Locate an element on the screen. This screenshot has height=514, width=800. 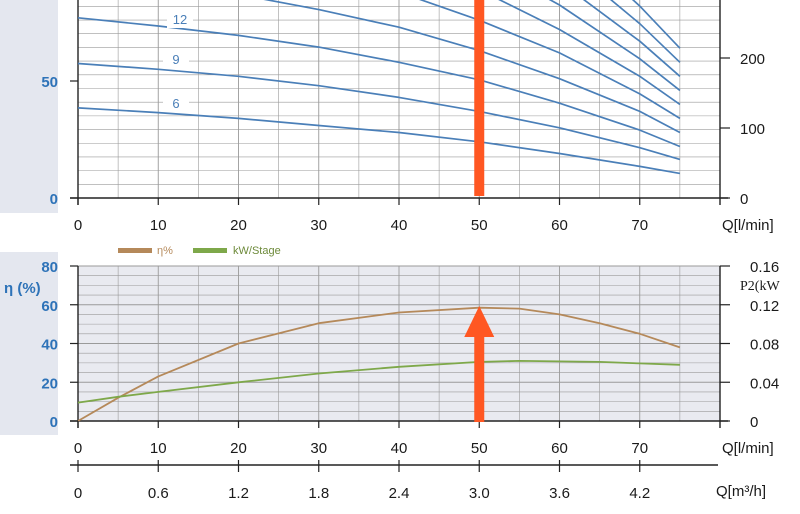
x-tick-label-bottom: 40 is located at coordinates (399, 448).